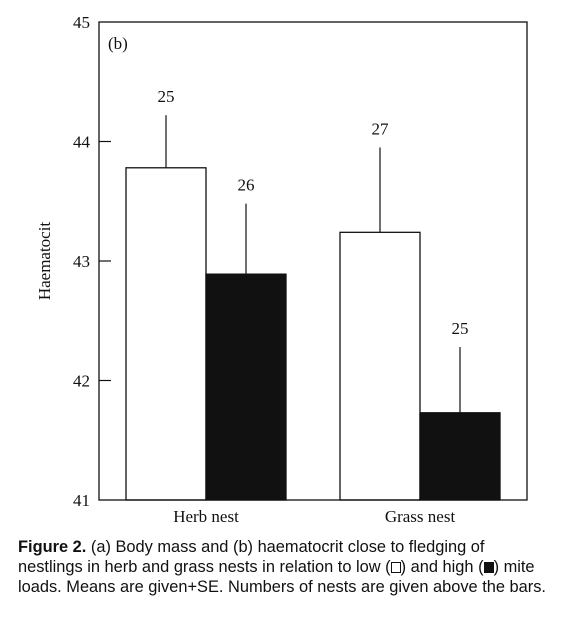 The height and width of the screenshot is (640, 561). What do you see at coordinates (82, 142) in the screenshot?
I see `y-tick-label: 44` at bounding box center [82, 142].